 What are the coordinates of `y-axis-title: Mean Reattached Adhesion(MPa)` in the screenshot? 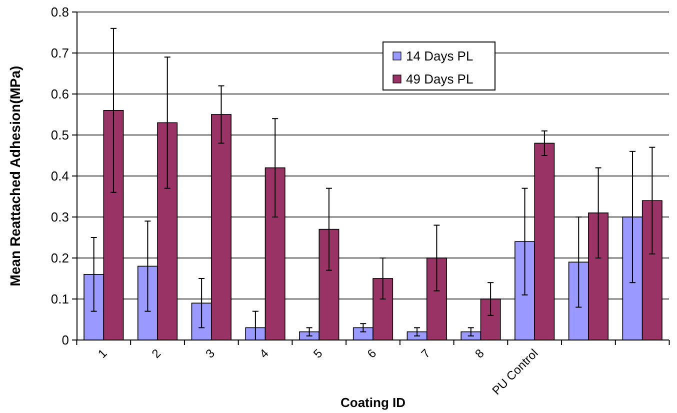 It's located at (15, 176).